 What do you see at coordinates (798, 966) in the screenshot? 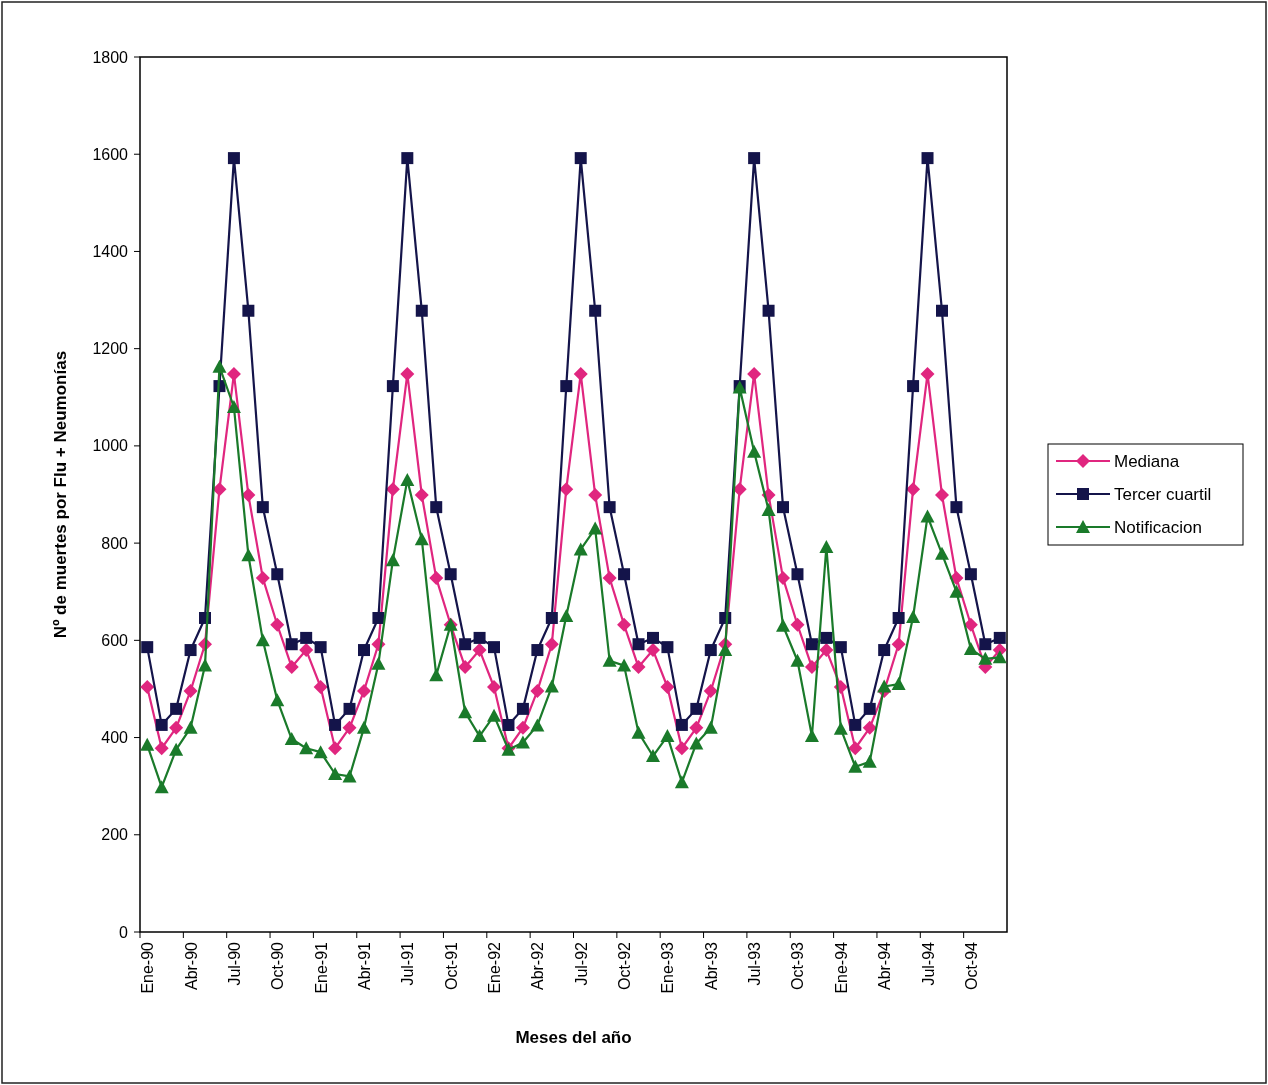
I see `x-tick-label: Oct-93` at bounding box center [798, 966].